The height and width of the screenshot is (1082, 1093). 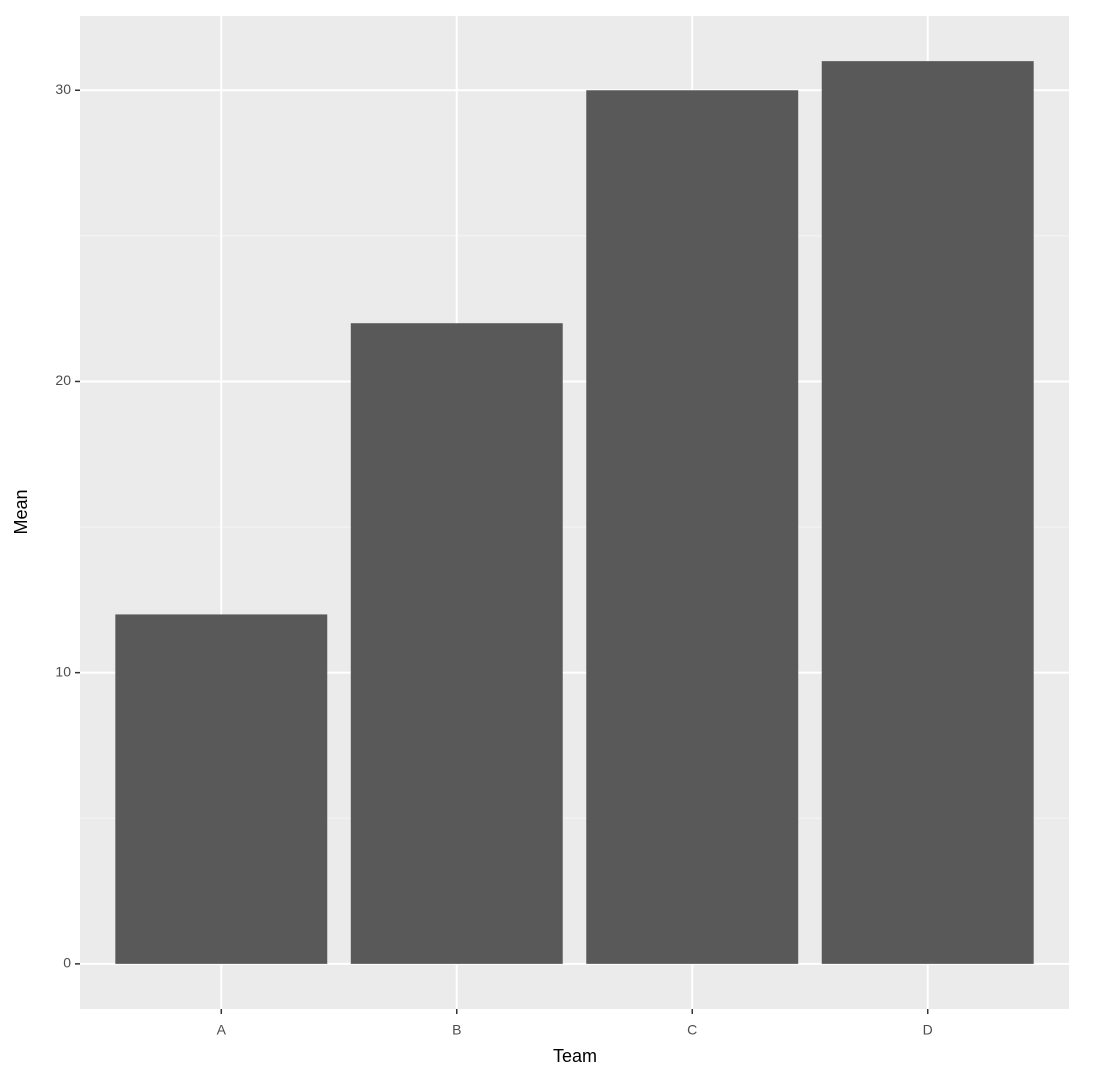 What do you see at coordinates (21, 511) in the screenshot?
I see `y-axis-title: Mean` at bounding box center [21, 511].